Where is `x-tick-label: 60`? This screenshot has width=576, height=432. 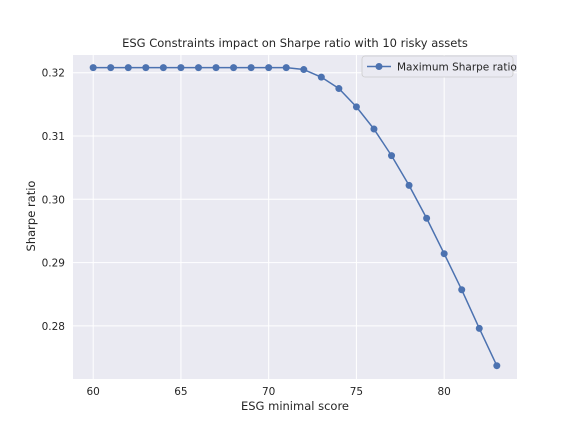
x-tick-label: 60 is located at coordinates (92, 392).